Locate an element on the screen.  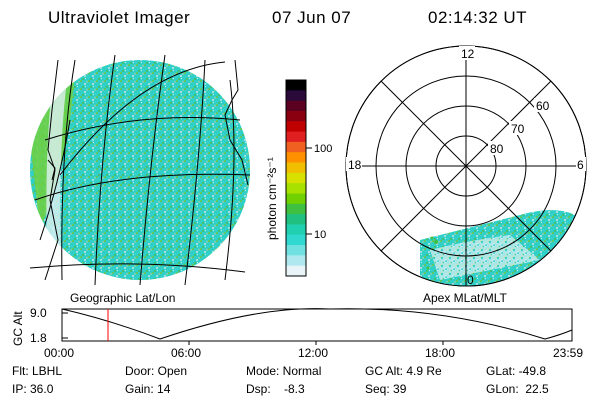
info-seq: Seq: 39 is located at coordinates (386, 389).